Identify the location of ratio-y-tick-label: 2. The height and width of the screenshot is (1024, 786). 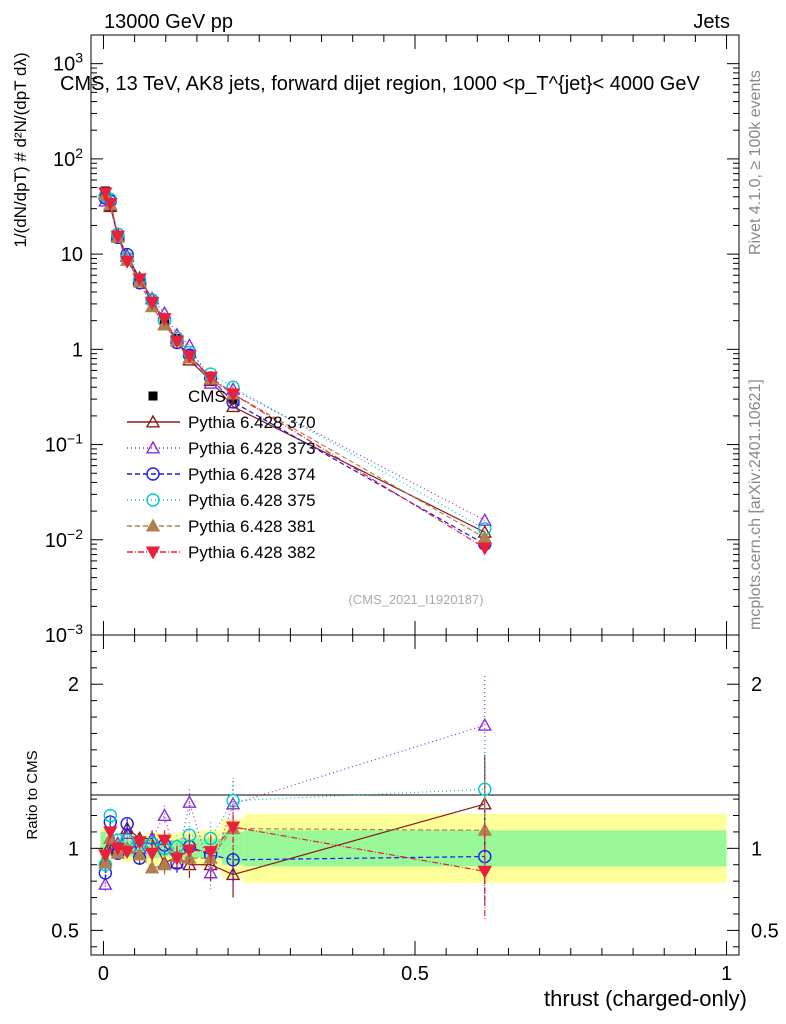
(73, 685).